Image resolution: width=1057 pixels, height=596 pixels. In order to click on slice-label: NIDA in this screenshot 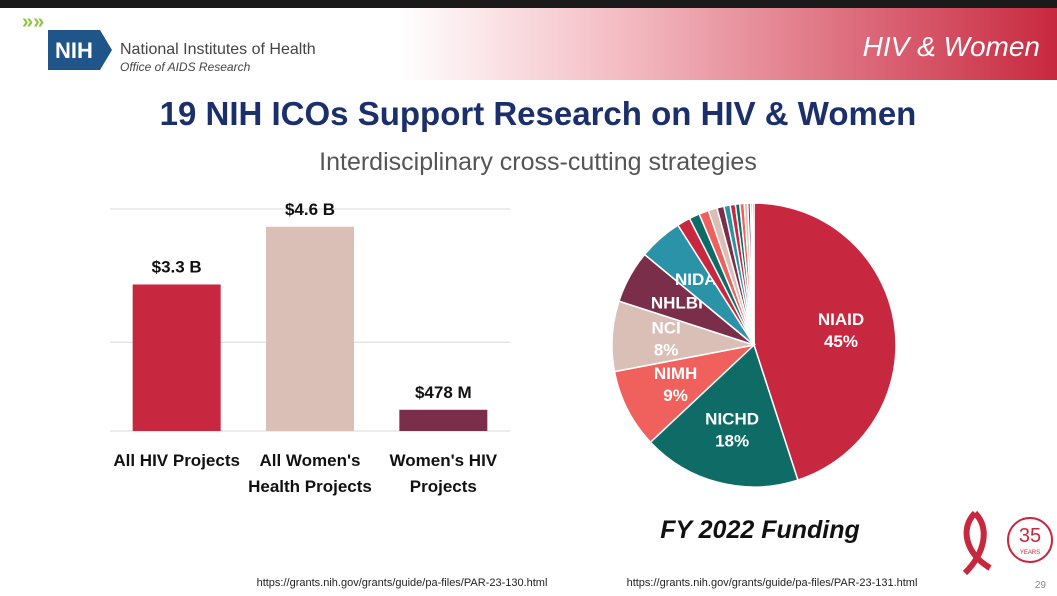, I will do `click(696, 279)`.